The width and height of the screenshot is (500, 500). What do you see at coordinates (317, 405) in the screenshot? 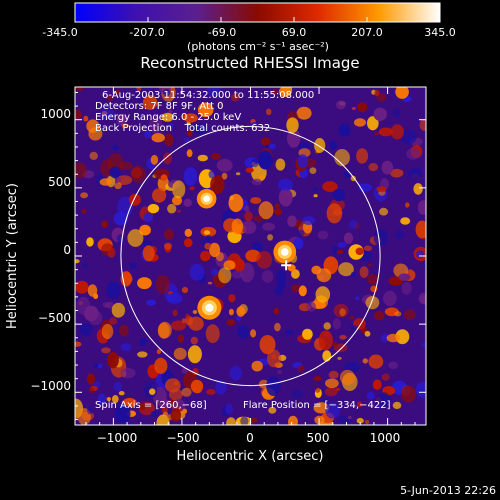
I see `flare-position-label: Flare Position = [−334,−422]` at bounding box center [317, 405].